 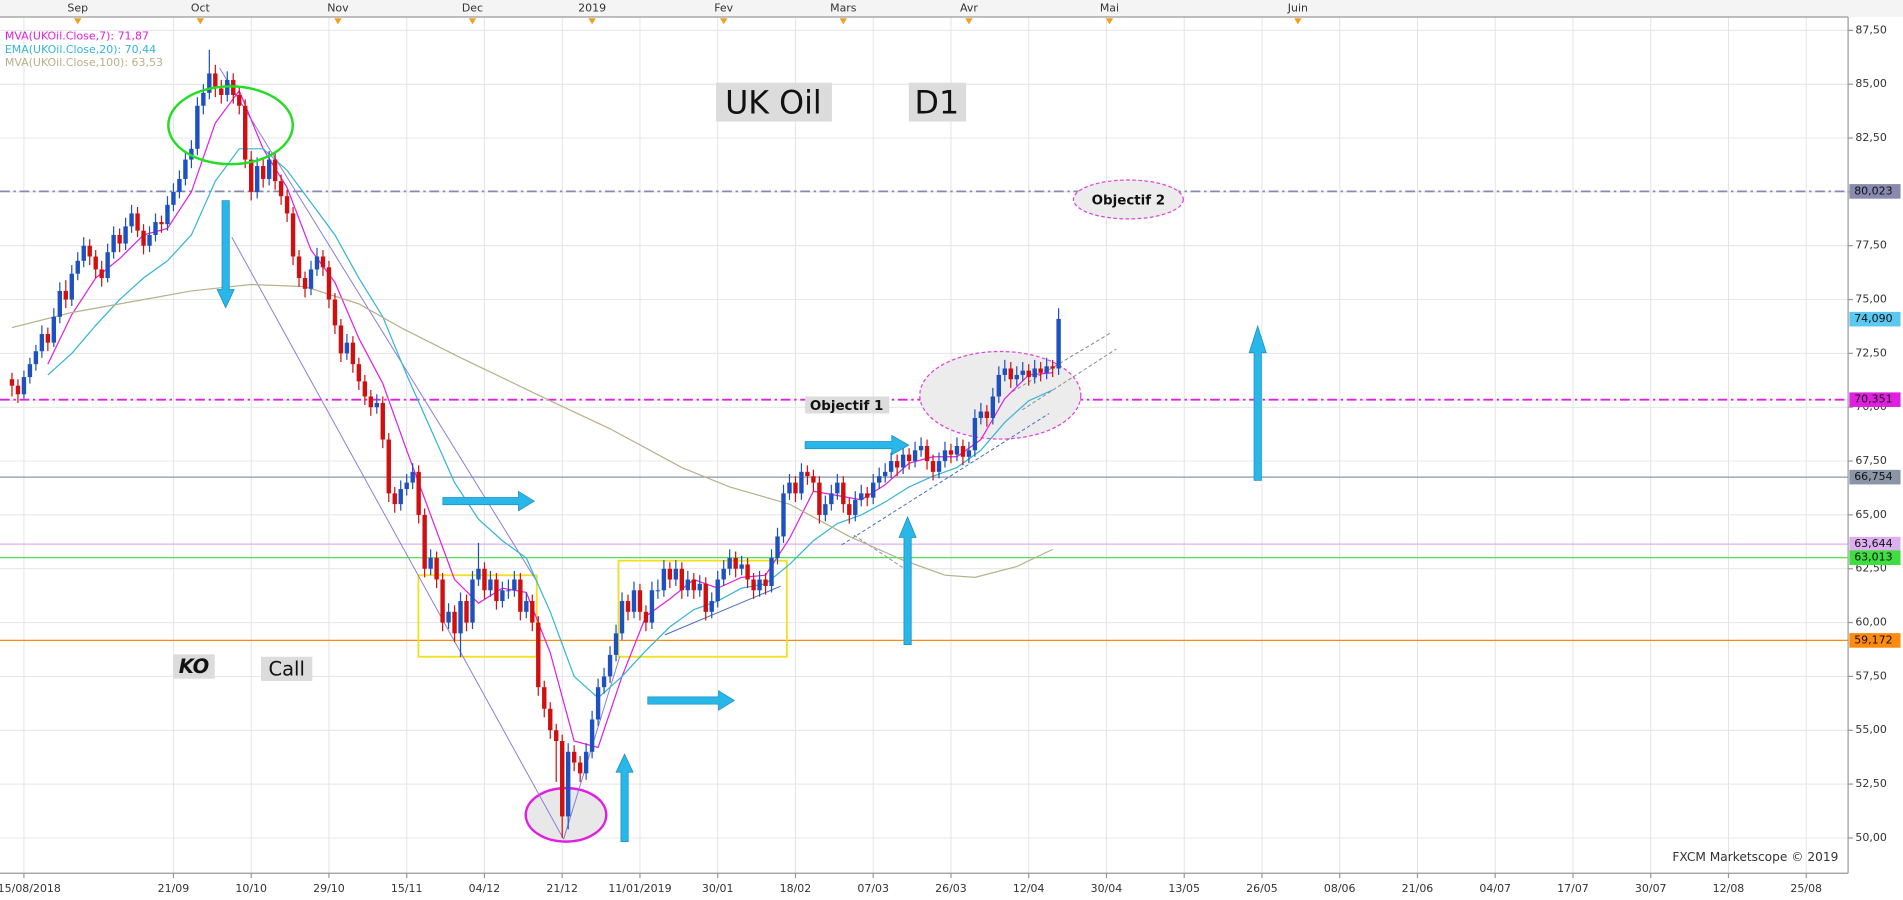 I want to click on month-label: Dec, so click(x=472, y=8).